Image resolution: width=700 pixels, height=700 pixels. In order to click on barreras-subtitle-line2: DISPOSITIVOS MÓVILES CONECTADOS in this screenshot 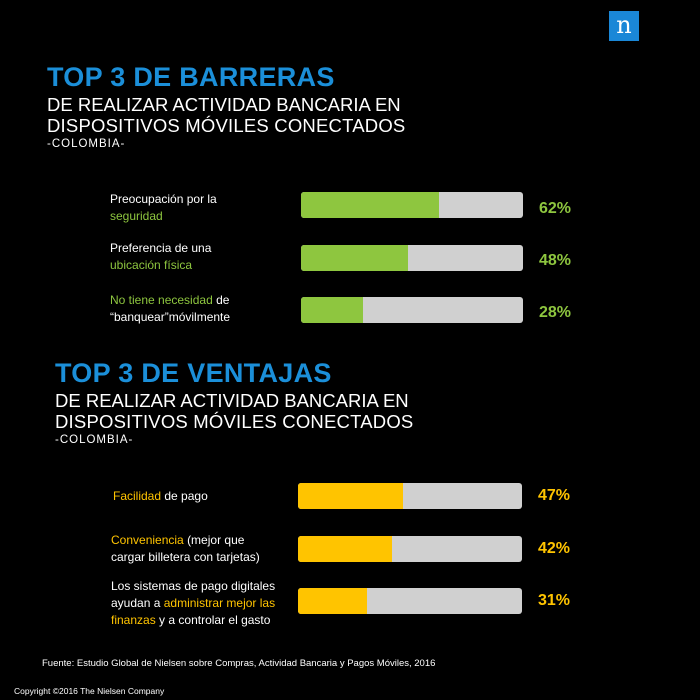, I will do `click(226, 125)`.